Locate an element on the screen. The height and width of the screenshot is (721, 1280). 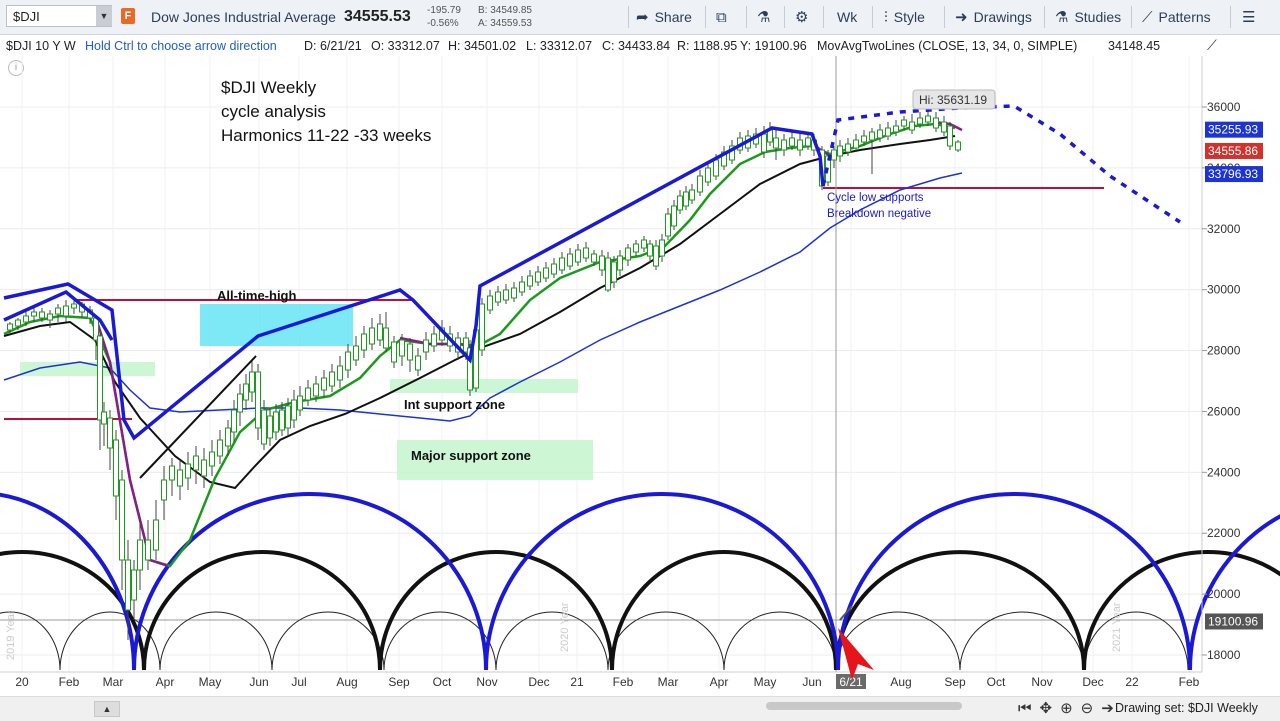
share-button: ➦ Share is located at coordinates (664, 17).